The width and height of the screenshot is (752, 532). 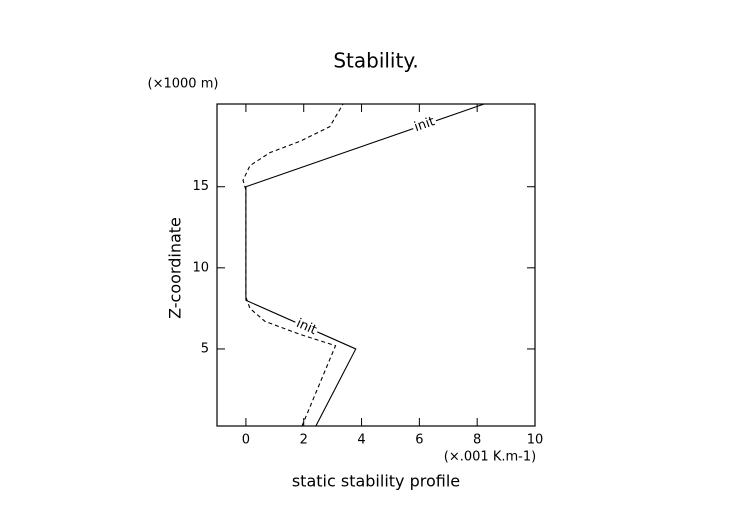 I want to click on chart-title: Stability., so click(x=375, y=61).